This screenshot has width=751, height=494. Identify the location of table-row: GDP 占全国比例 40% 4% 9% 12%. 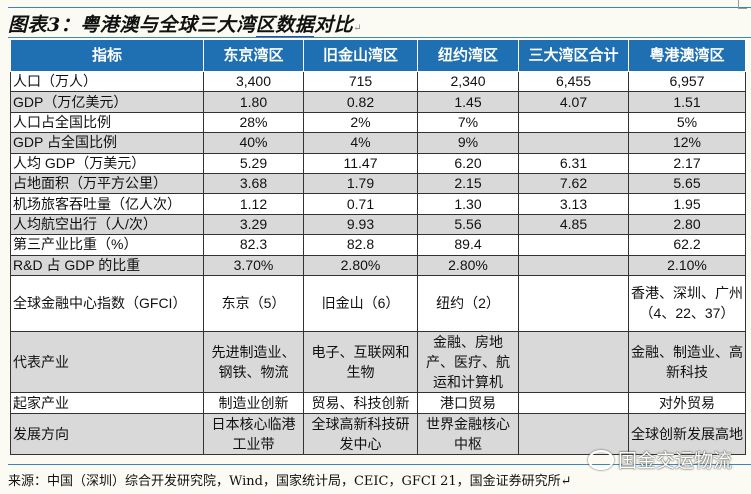
(378, 143).